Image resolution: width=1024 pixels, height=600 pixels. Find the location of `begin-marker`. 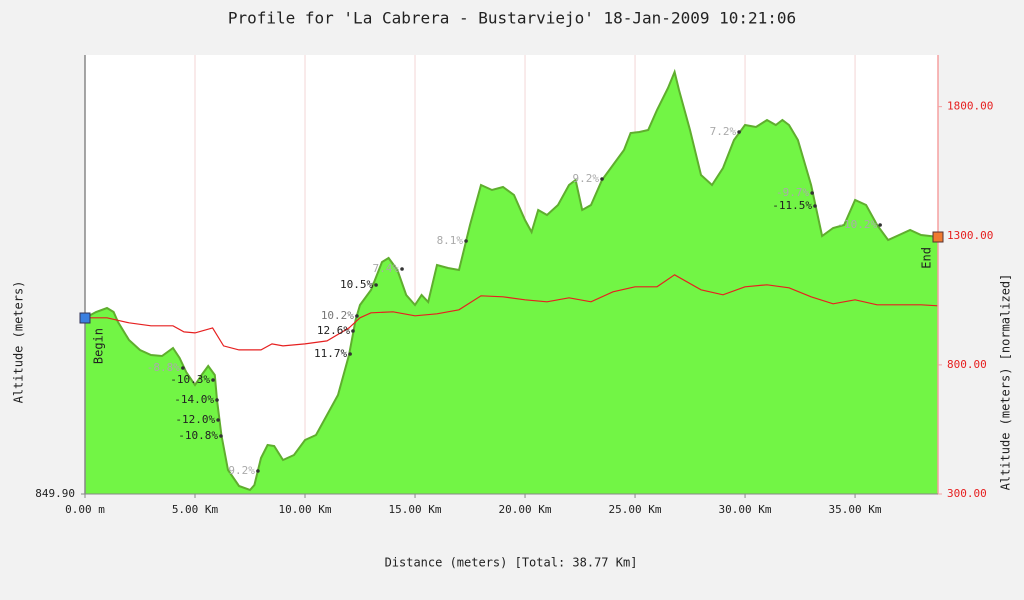

begin-marker is located at coordinates (85, 318).